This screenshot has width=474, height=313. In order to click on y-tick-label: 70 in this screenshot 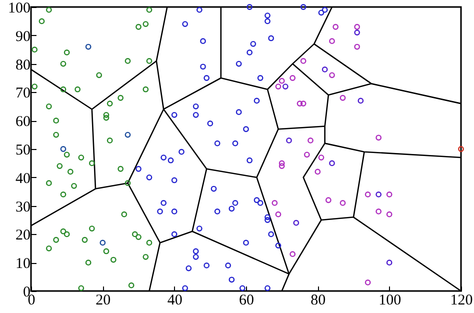, I will do `click(23, 94)`.